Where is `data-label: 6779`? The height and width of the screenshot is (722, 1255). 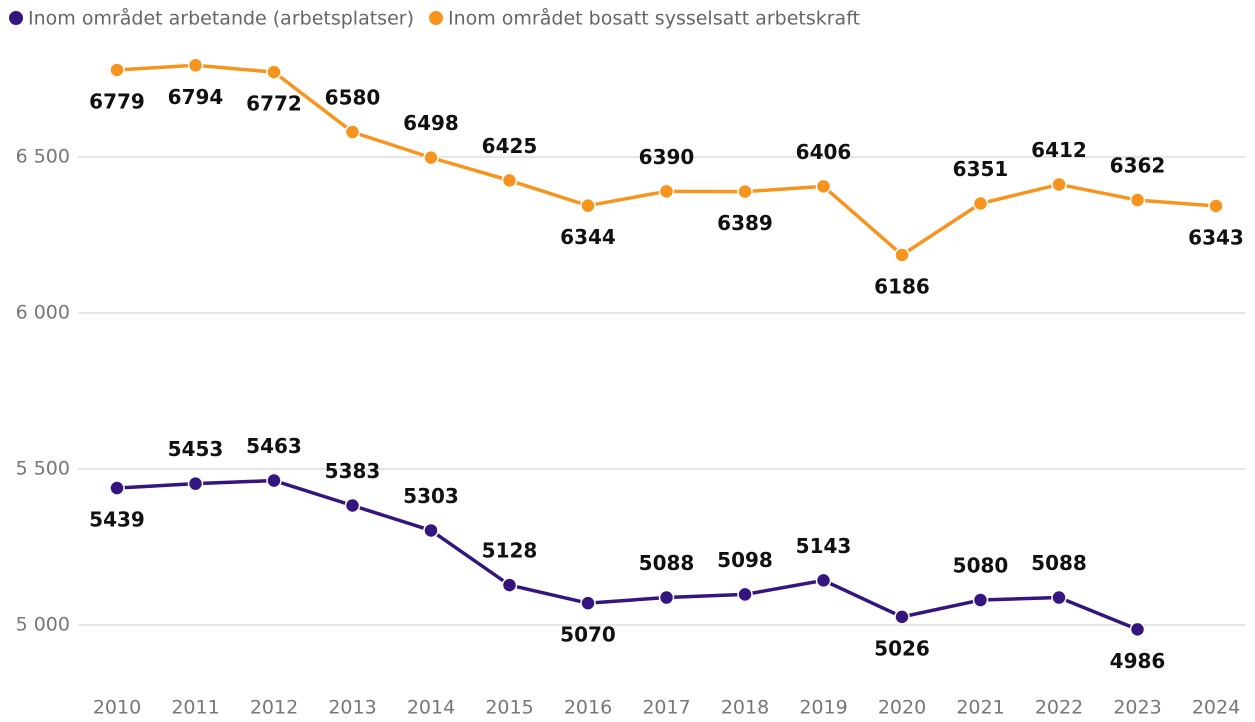
data-label: 6779 is located at coordinates (117, 101).